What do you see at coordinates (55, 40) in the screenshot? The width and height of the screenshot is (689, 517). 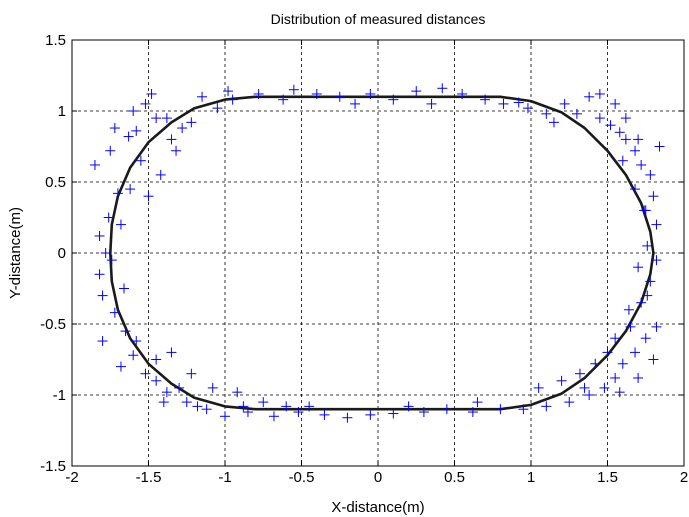 I see `y-tick-label: 1.5` at bounding box center [55, 40].